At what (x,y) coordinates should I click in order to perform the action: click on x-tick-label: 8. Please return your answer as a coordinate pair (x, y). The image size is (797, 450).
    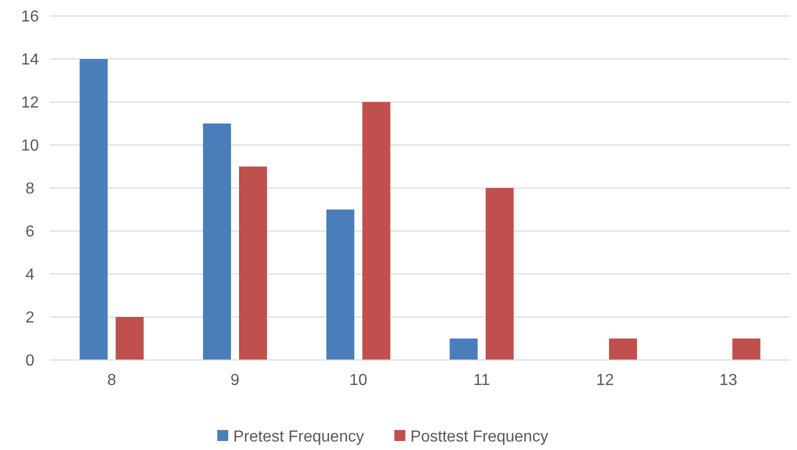
    Looking at the image, I should click on (111, 380).